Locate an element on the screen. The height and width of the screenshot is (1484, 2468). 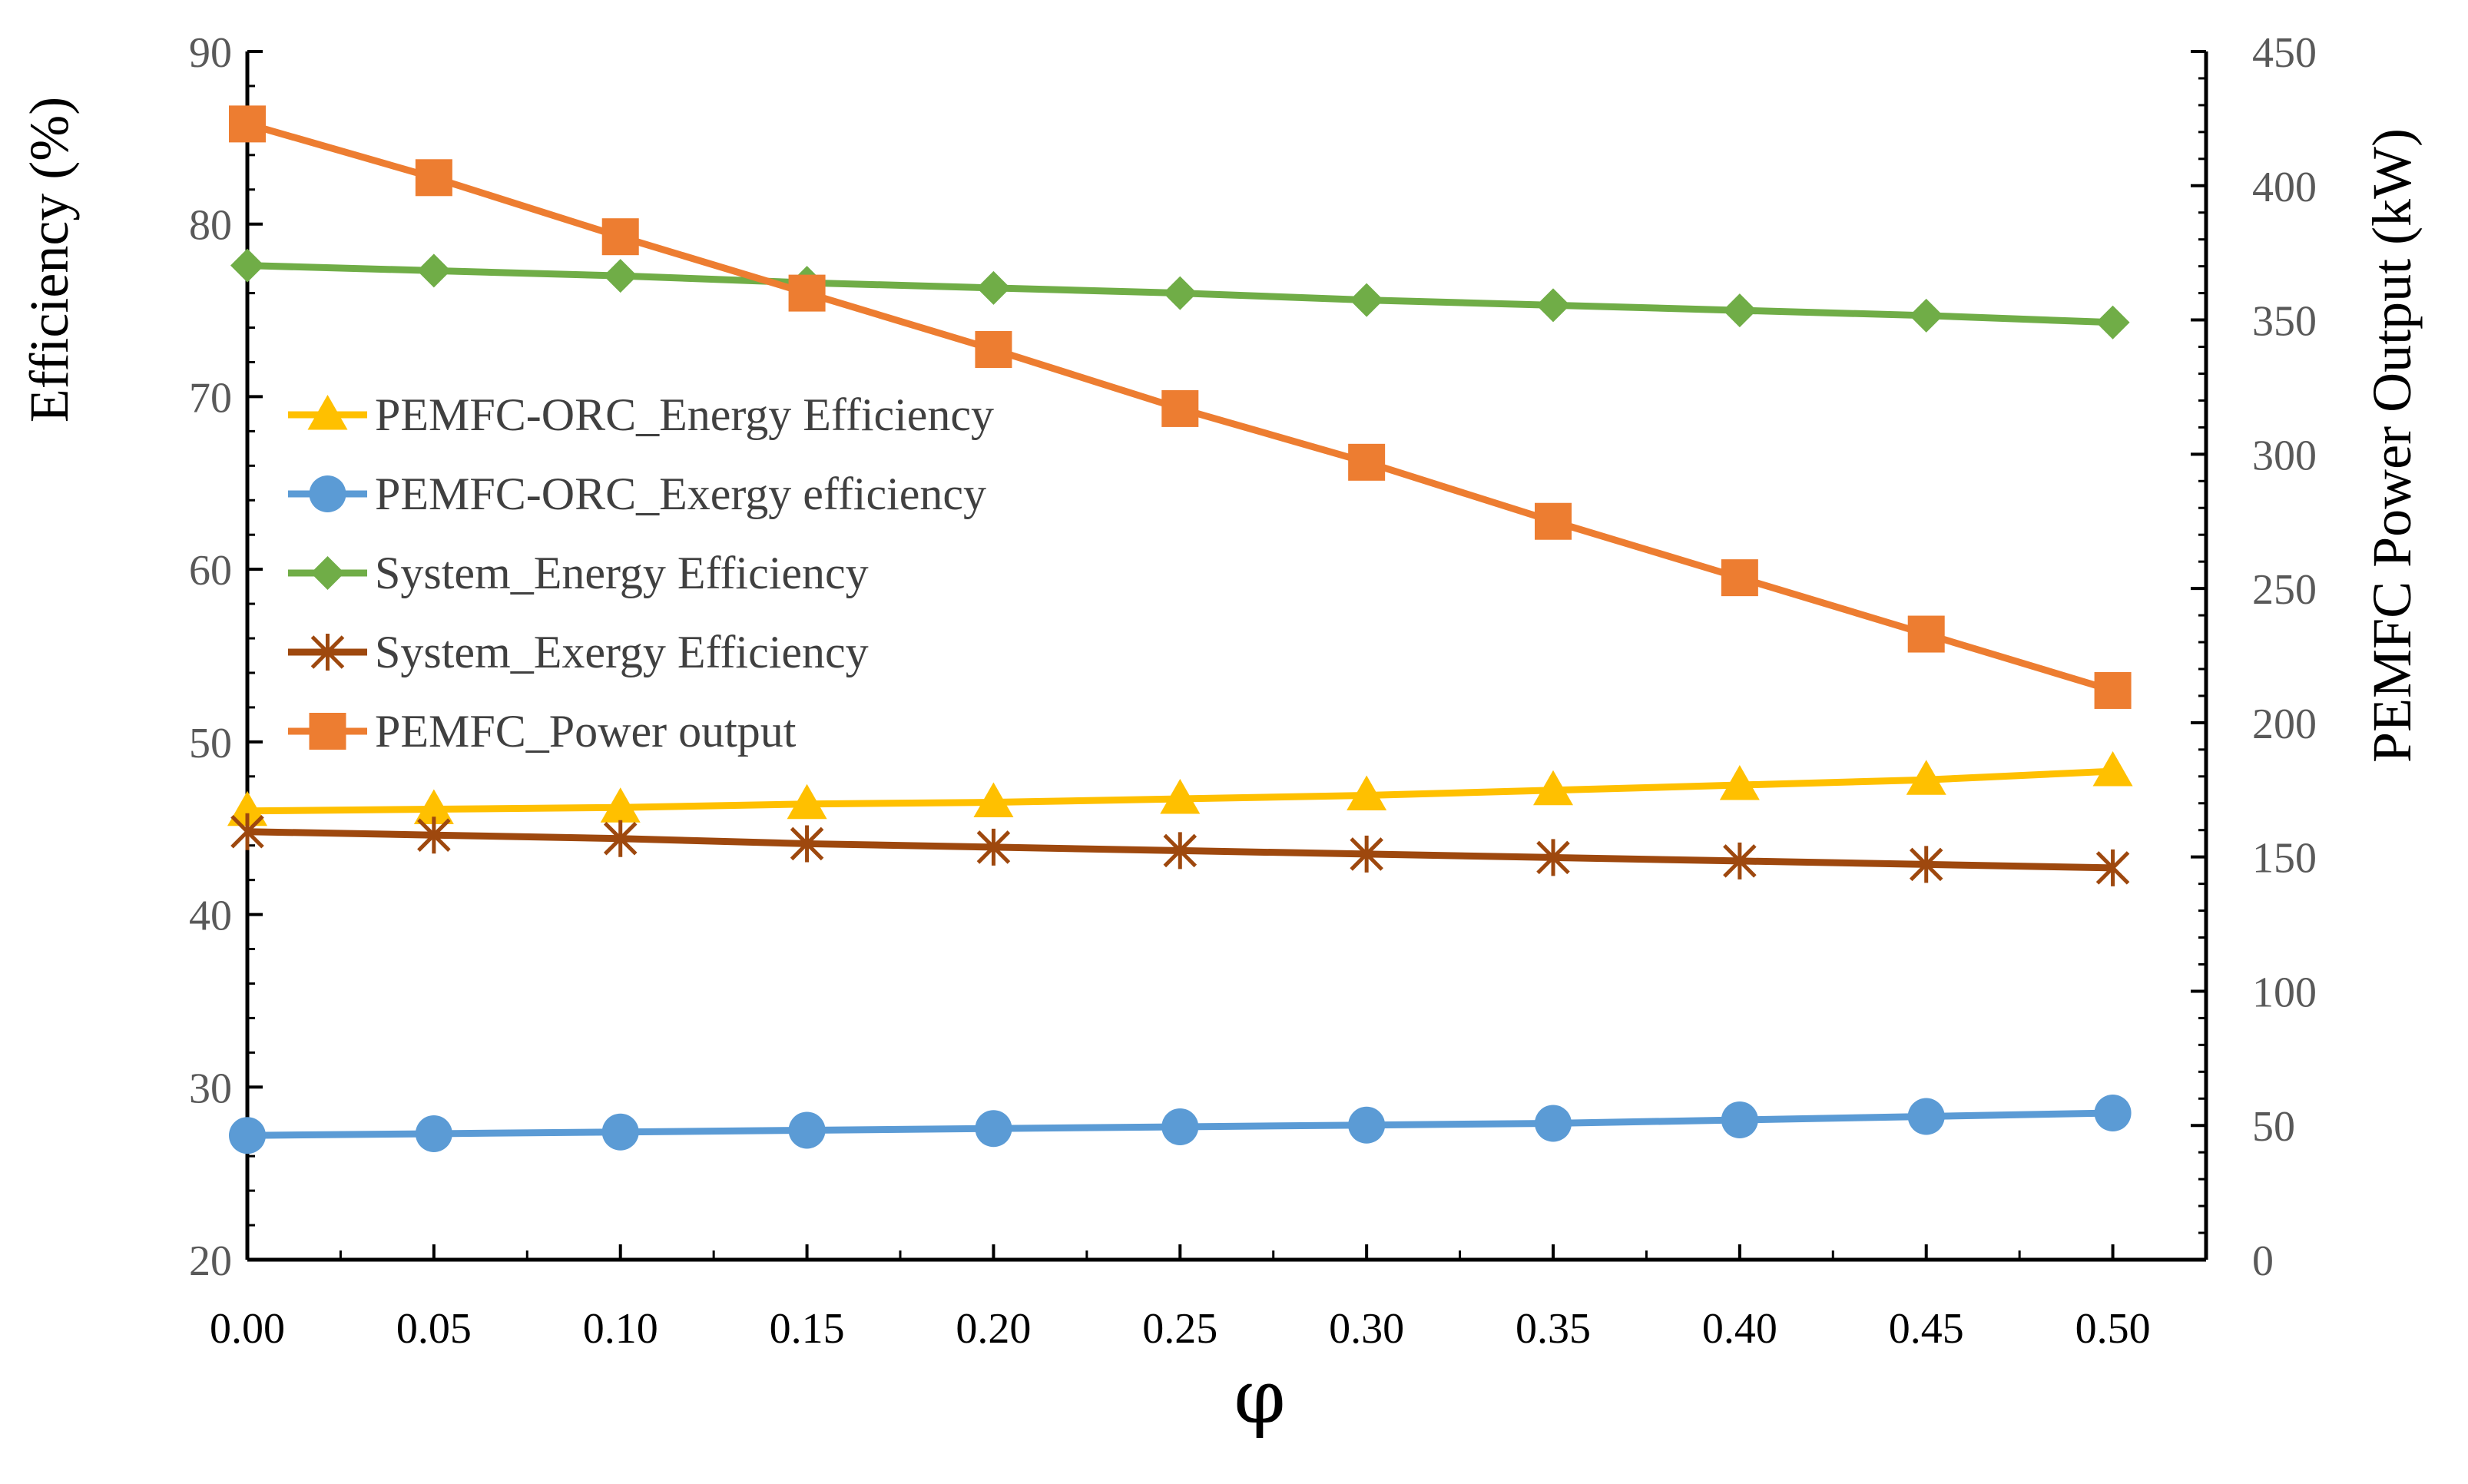
series-pemfc-orc-exergy-efficiency is located at coordinates (1180, 1124).